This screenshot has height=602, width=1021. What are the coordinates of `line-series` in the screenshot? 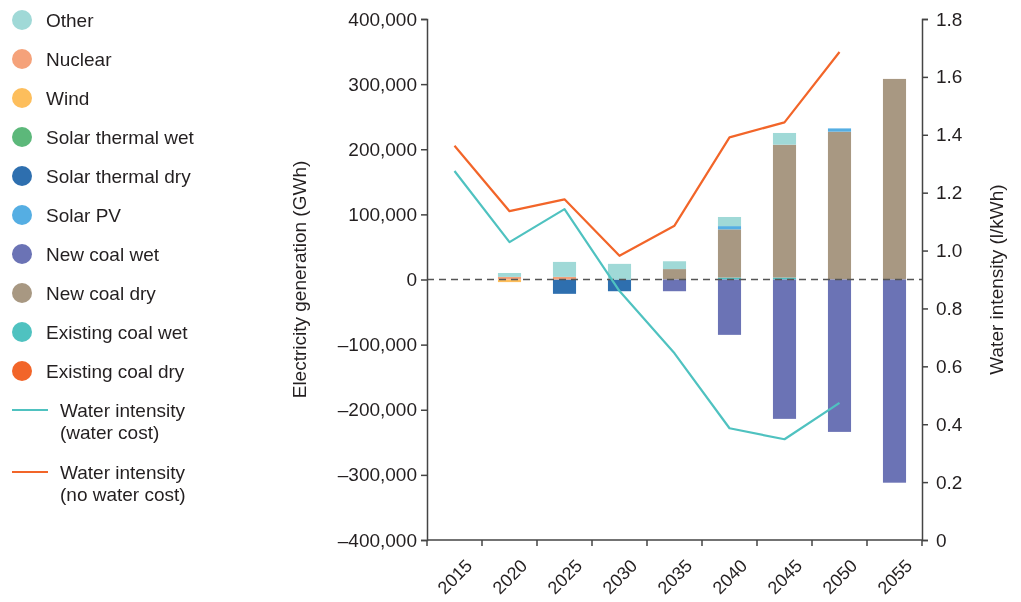 It's located at (647, 153).